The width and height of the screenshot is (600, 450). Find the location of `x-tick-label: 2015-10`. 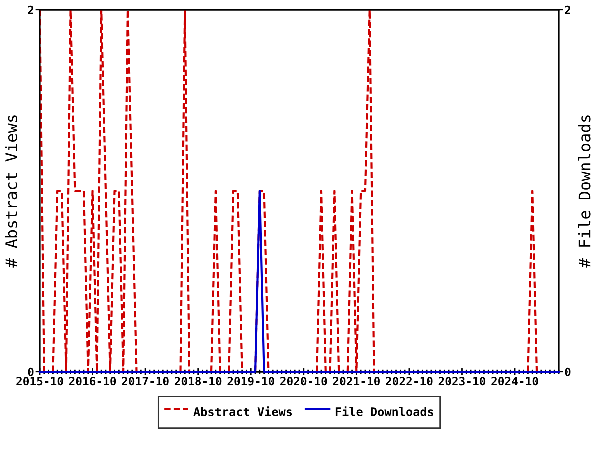

x-tick-label: 2015-10 is located at coordinates (40, 381).